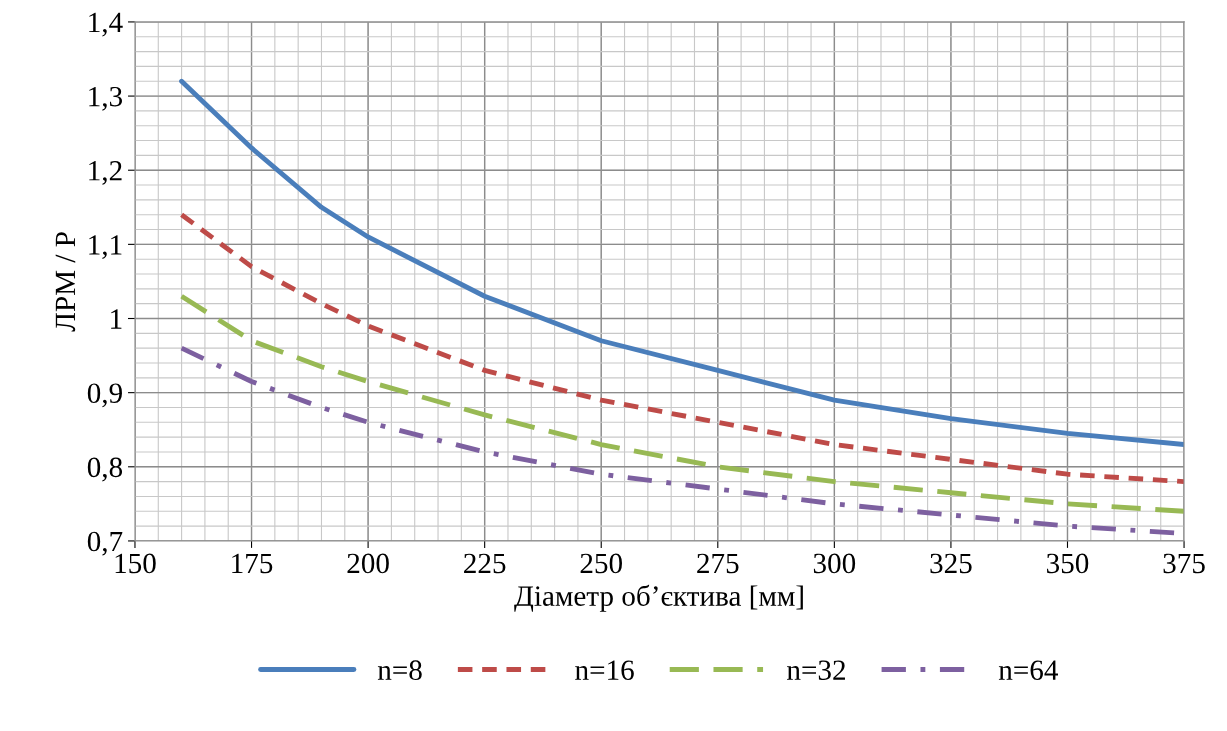  Describe the element at coordinates (368, 563) in the screenshot. I see `x-tick-label: 200` at that location.